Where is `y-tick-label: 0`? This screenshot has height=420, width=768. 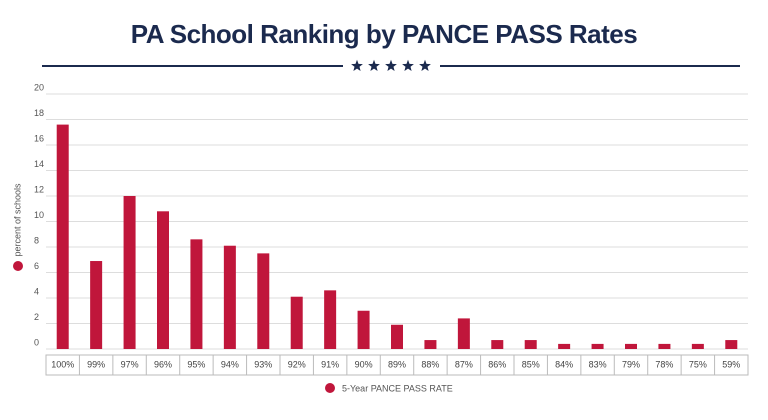
y-tick-label: 0 is located at coordinates (36, 342).